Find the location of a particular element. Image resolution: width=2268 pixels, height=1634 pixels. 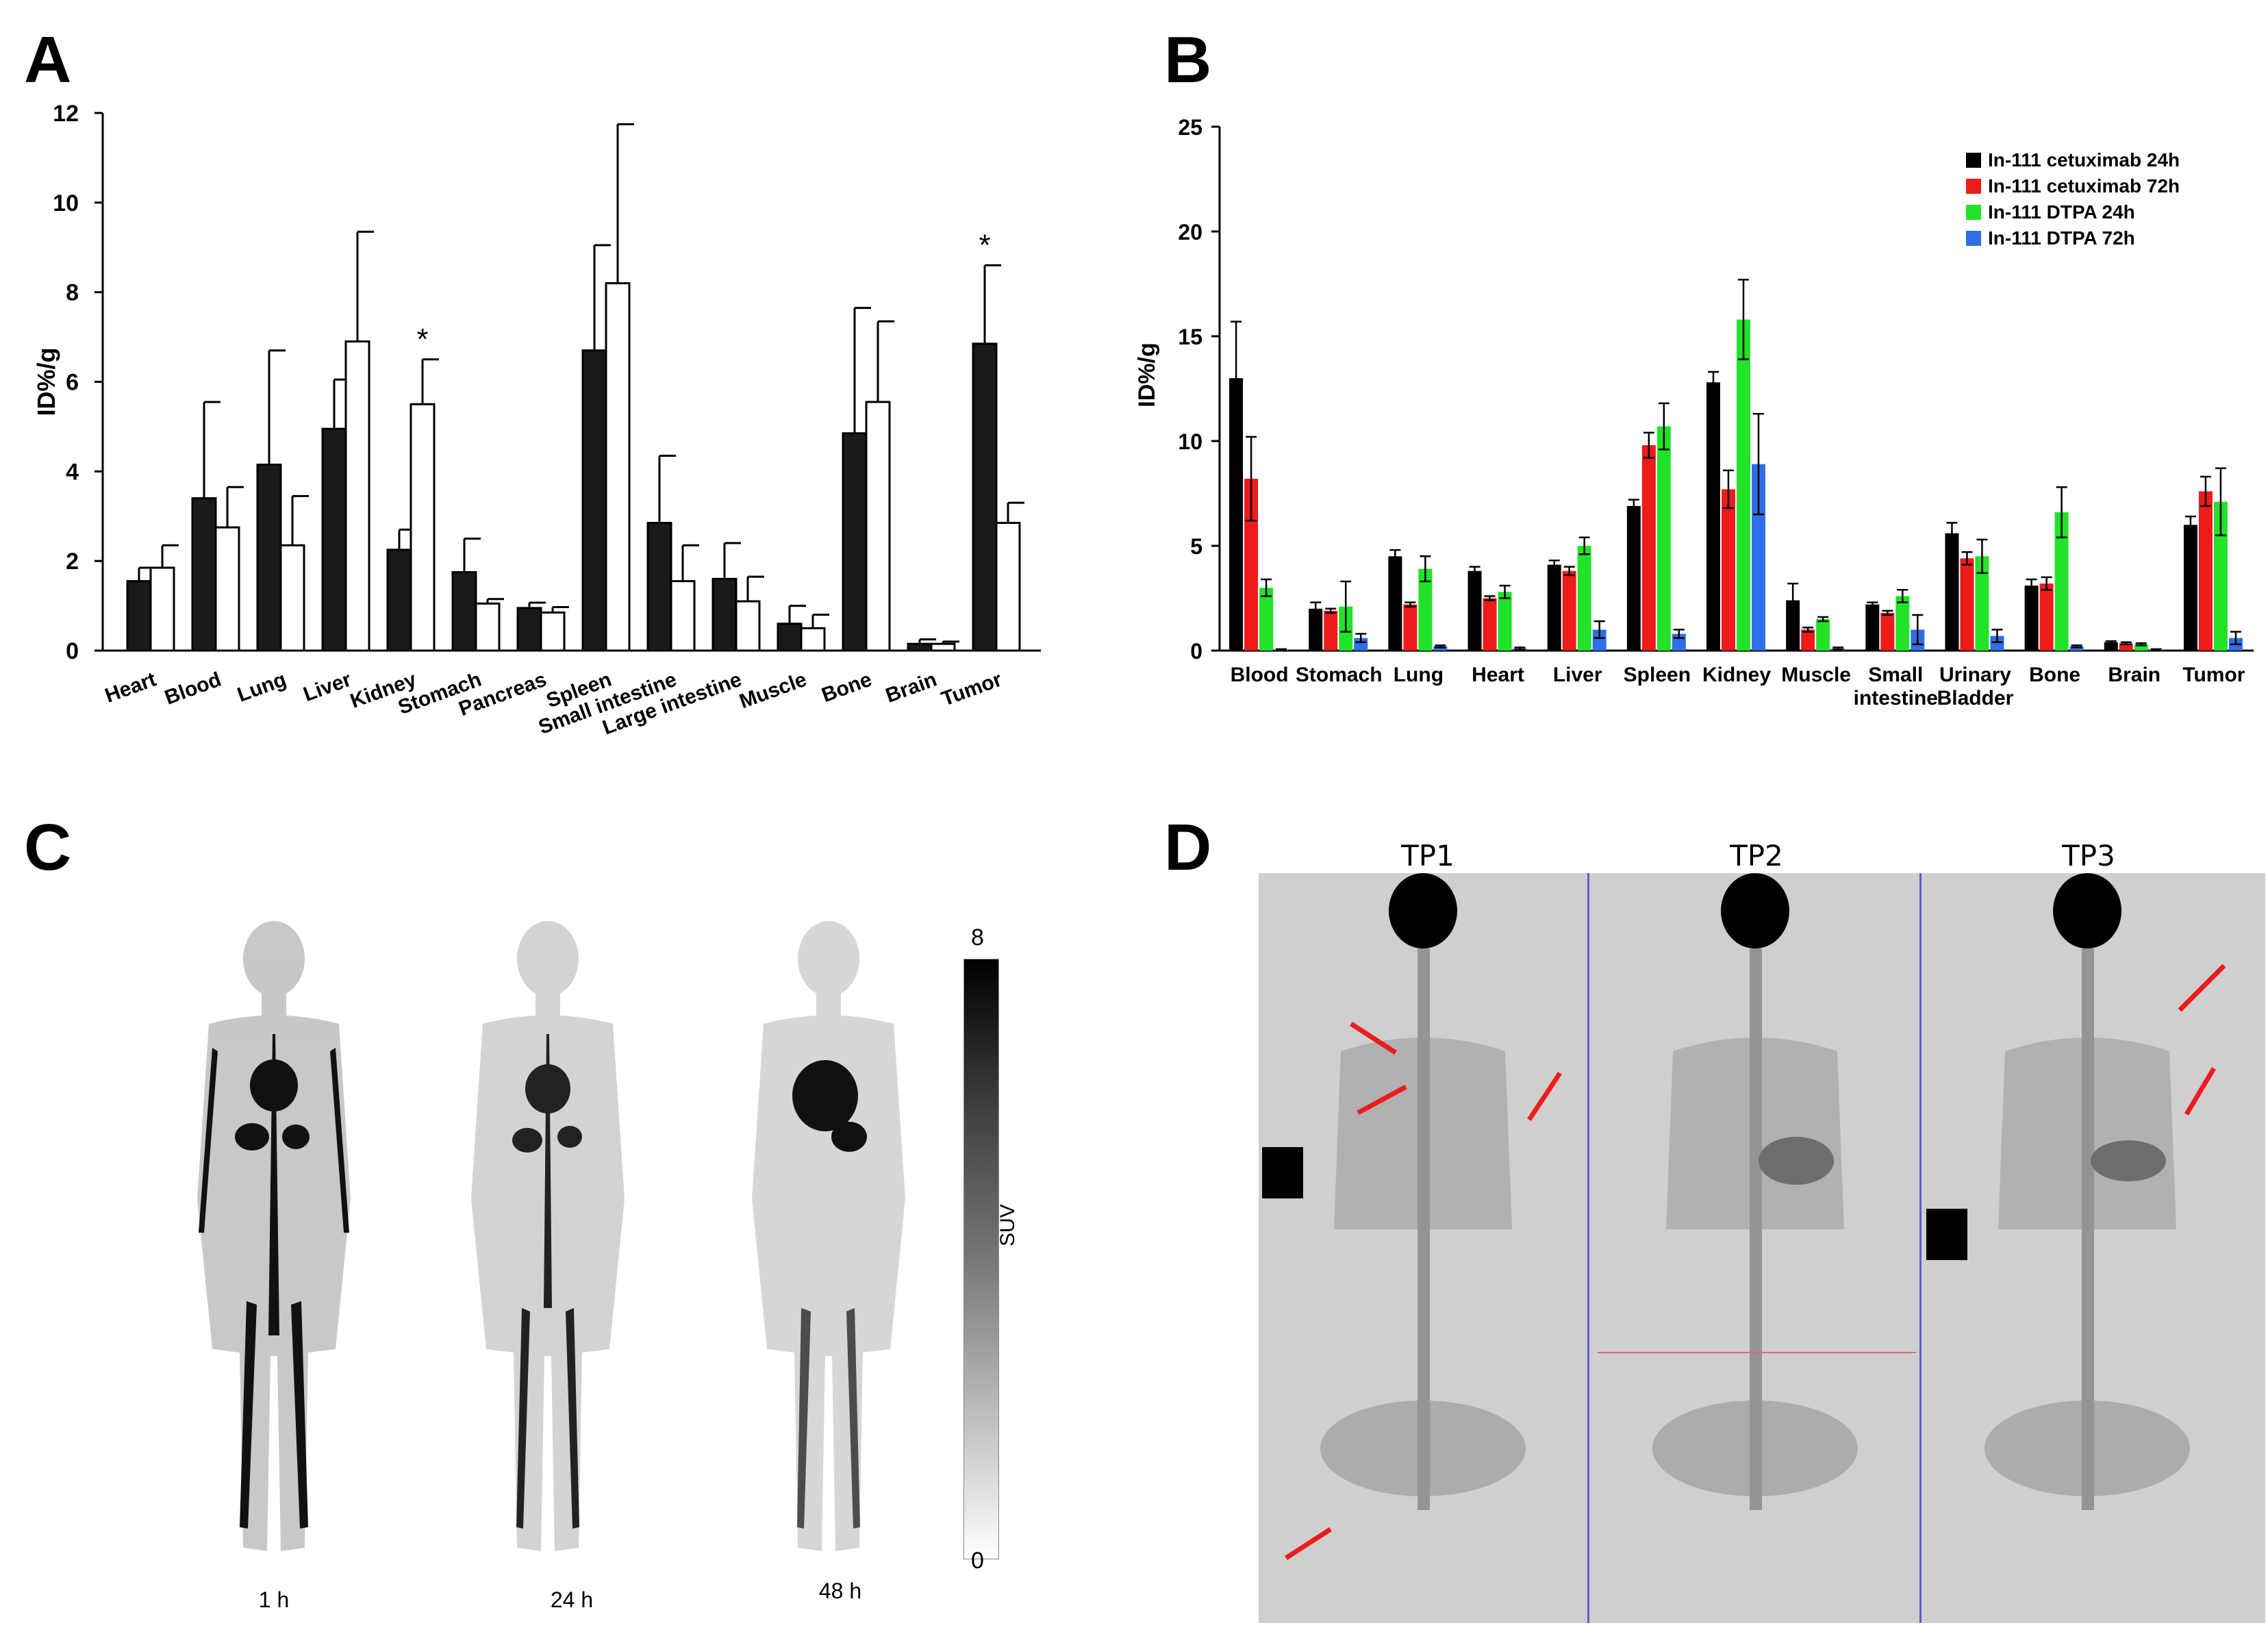

b-y-tick-label: 0 is located at coordinates (1196, 651).